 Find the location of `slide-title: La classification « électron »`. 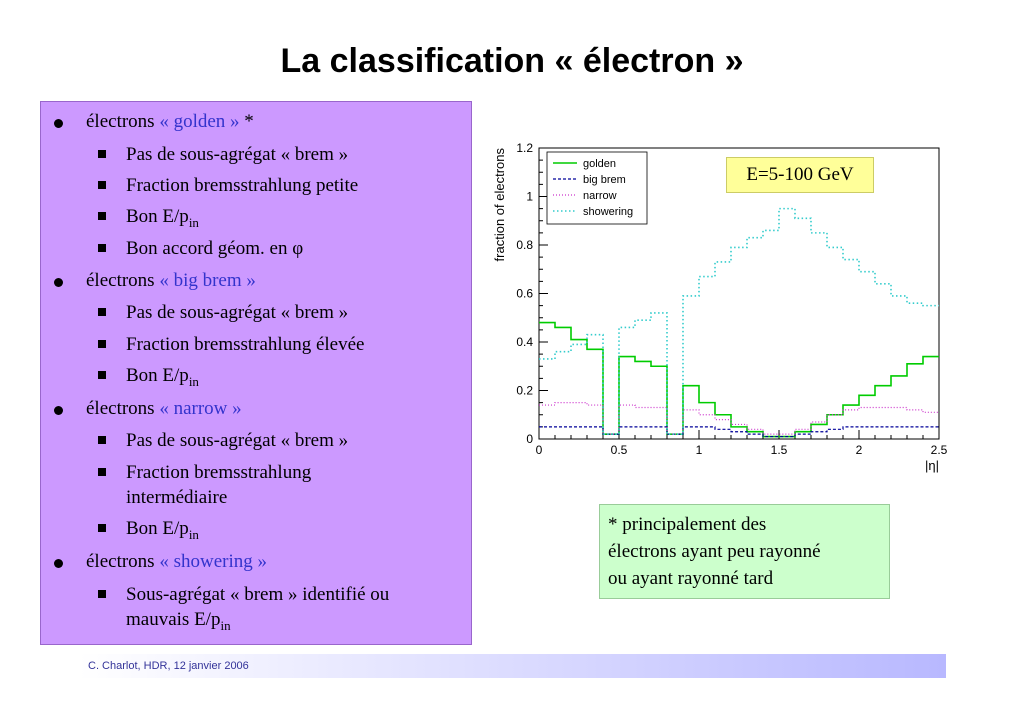

slide-title: La classification « électron » is located at coordinates (512, 61).